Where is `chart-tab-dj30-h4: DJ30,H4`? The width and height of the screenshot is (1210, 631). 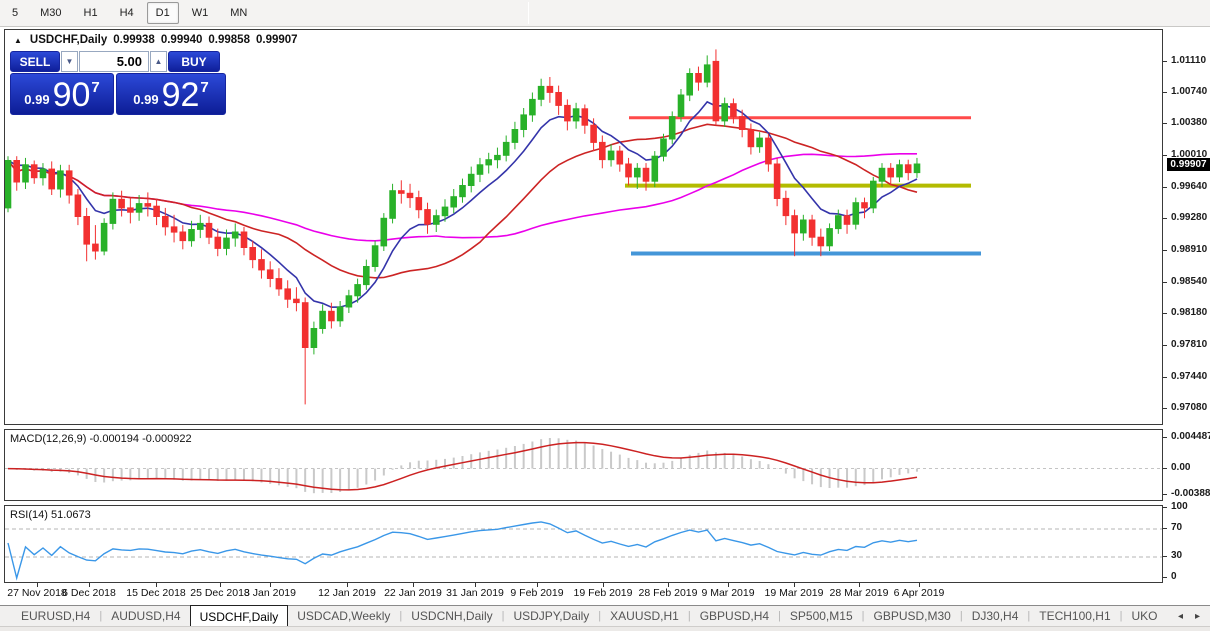 chart-tab-dj30-h4: DJ30,H4 is located at coordinates (995, 616).